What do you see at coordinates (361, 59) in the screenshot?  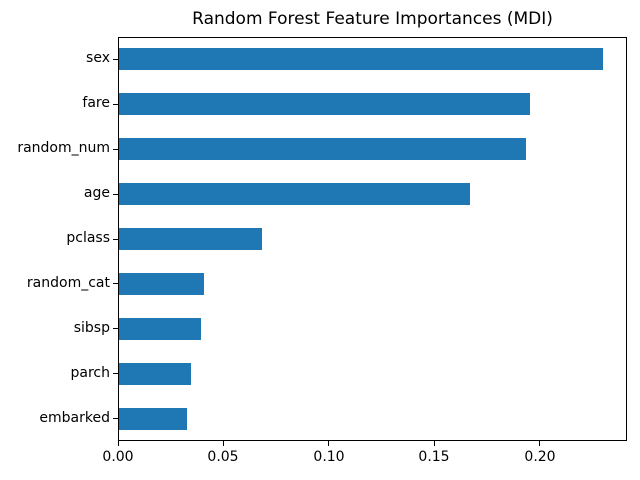 I see `bar-sex` at bounding box center [361, 59].